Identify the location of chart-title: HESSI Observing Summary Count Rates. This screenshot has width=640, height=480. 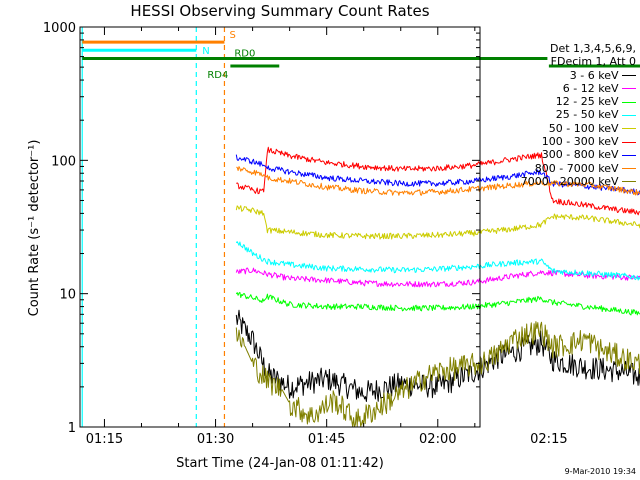
(279, 11).